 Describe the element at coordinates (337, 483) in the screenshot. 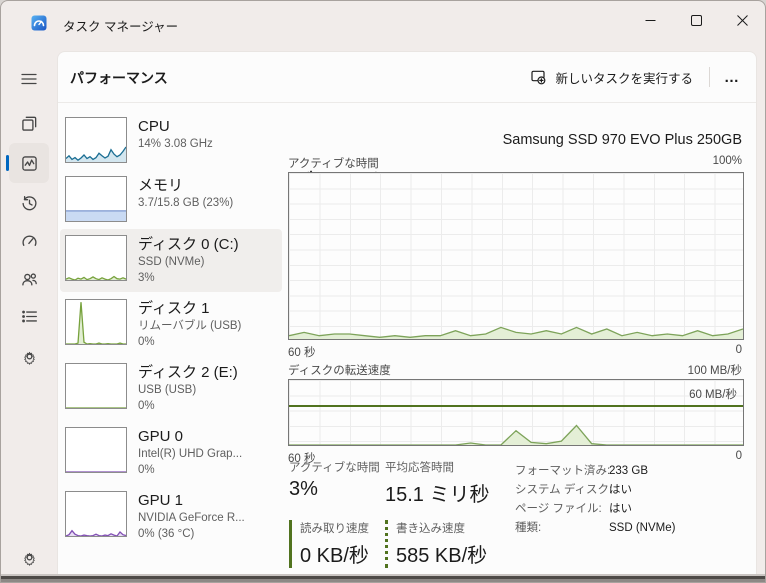

I see `disk-stat: アクティブな時間 3%` at that location.